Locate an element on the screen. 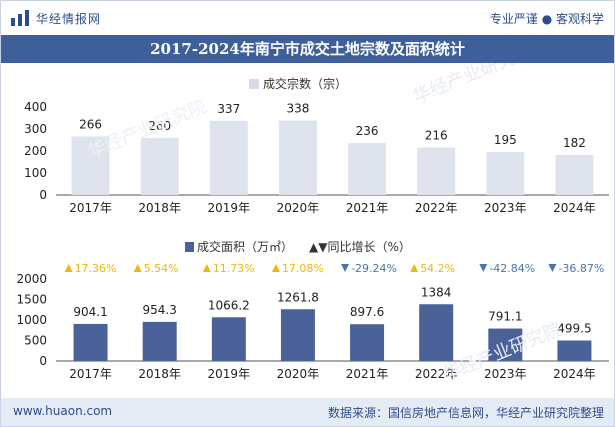  y-tick-label: 200 is located at coordinates (35, 151).